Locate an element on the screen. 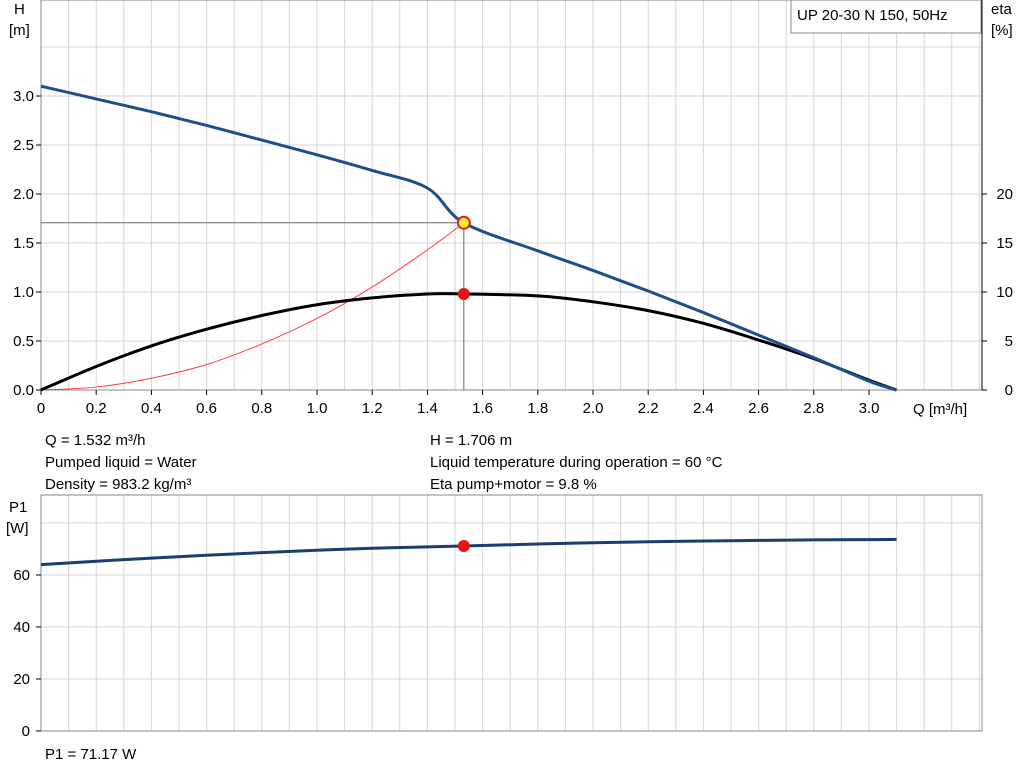  x-tick-label: 1.2 is located at coordinates (372, 408).